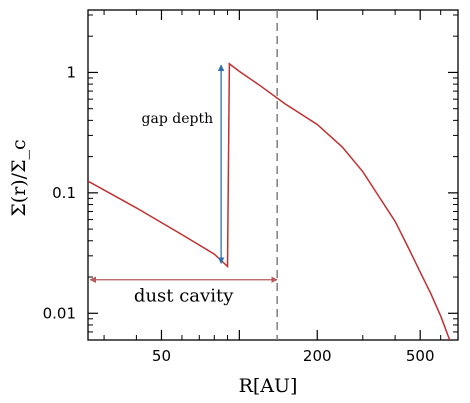  I want to click on x-tick-label: 500, so click(420, 356).